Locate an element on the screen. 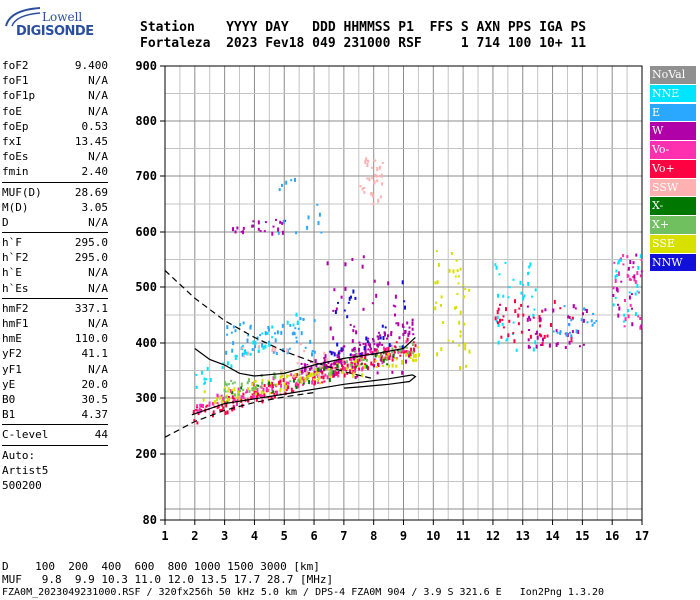 Image resolution: width=700 pixels, height=600 pixels. y-tick-label: 900 is located at coordinates (146, 66).